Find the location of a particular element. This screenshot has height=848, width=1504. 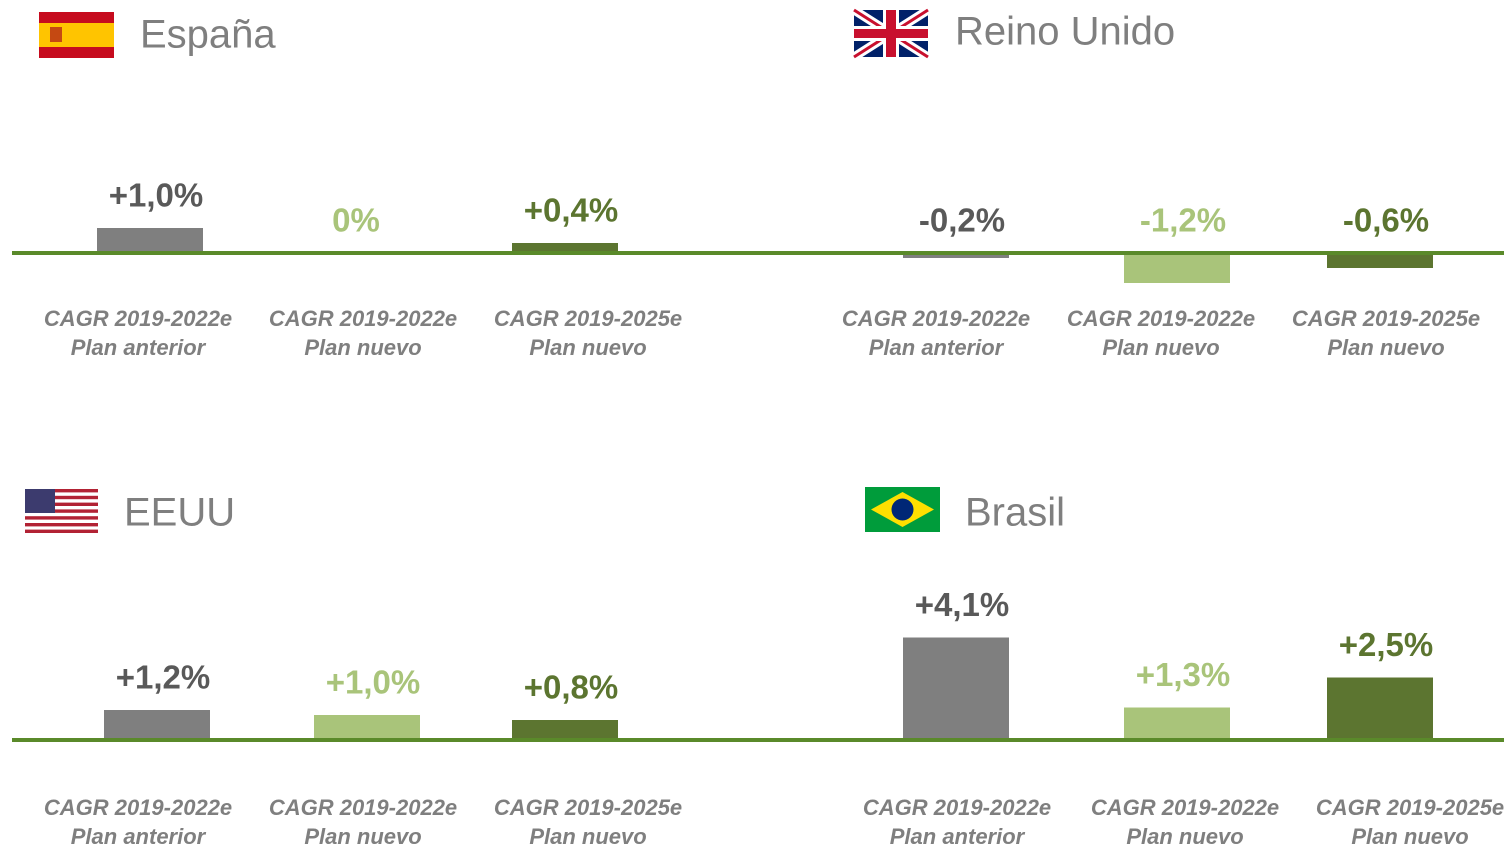

value-label: +0,4% is located at coordinates (571, 210).